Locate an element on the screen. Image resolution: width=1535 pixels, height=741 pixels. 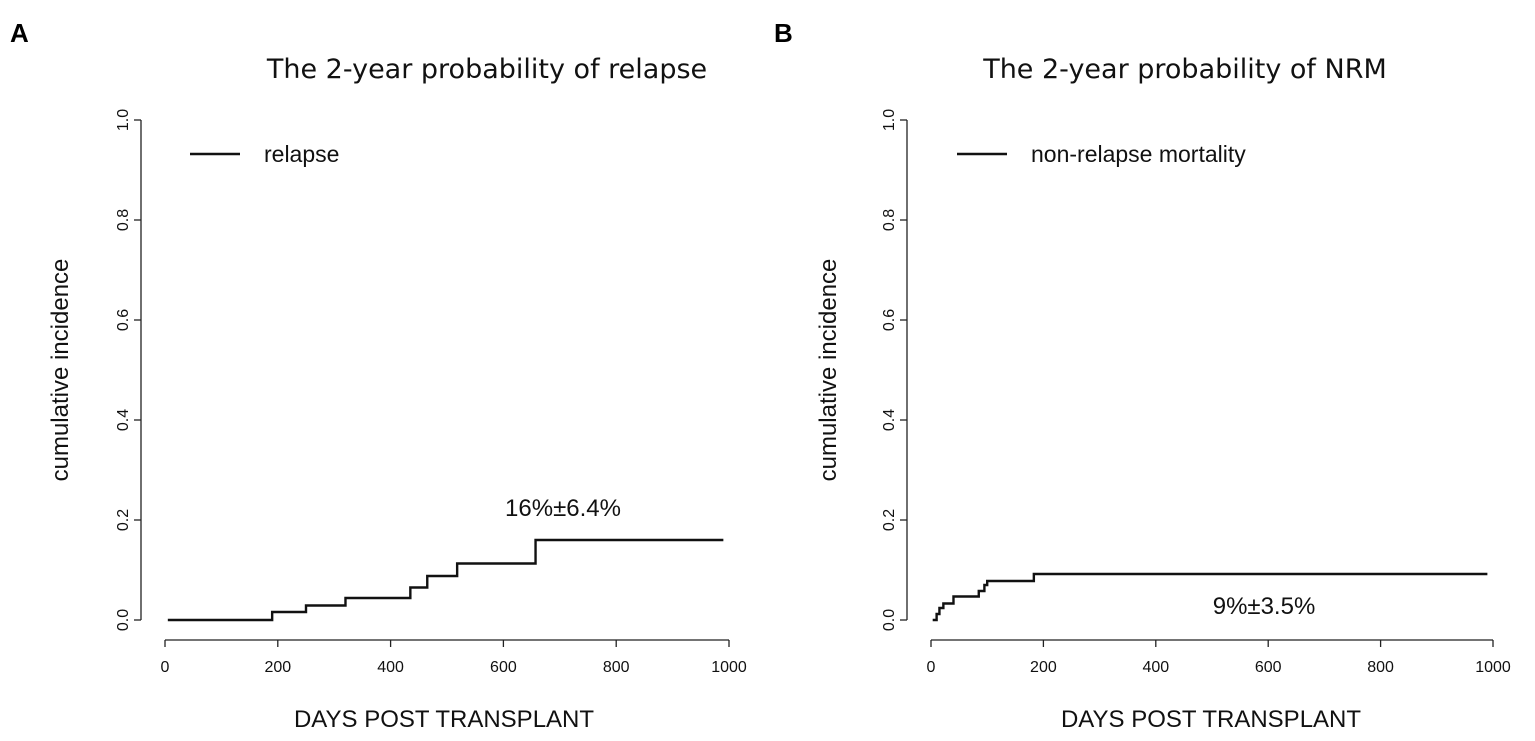
panel-a-x-tick-label: 600 is located at coordinates (503, 667).